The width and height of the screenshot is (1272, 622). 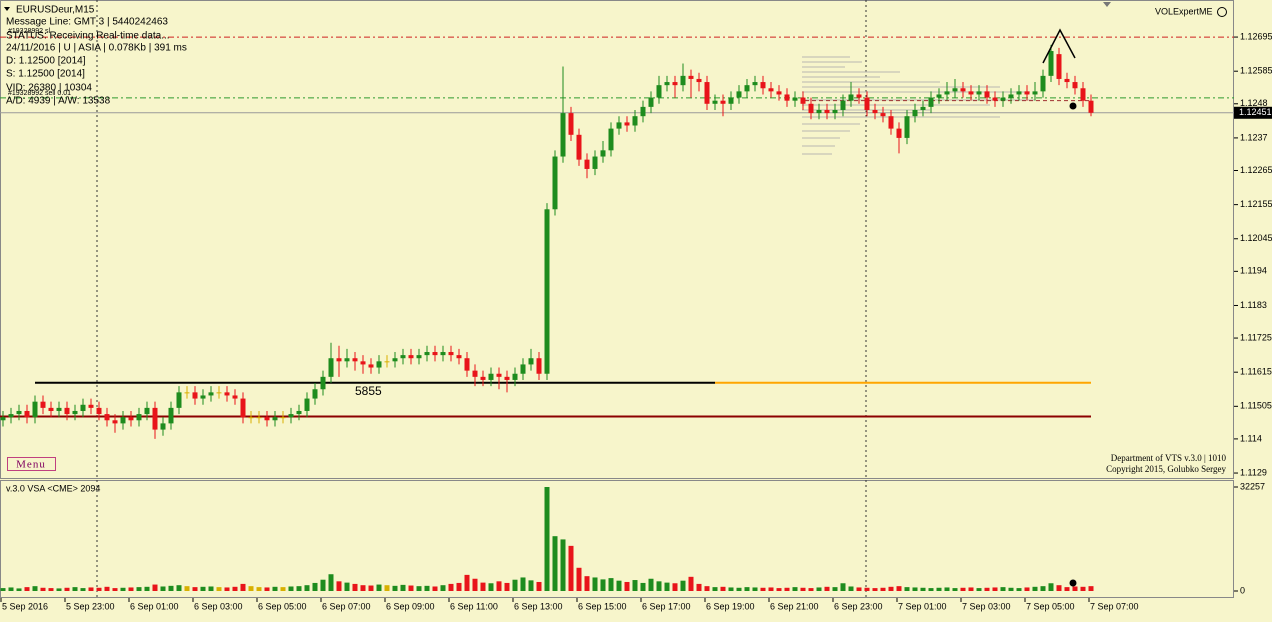 I want to click on x-tick-label: 6 Sep 21:00, so click(x=794, y=606).